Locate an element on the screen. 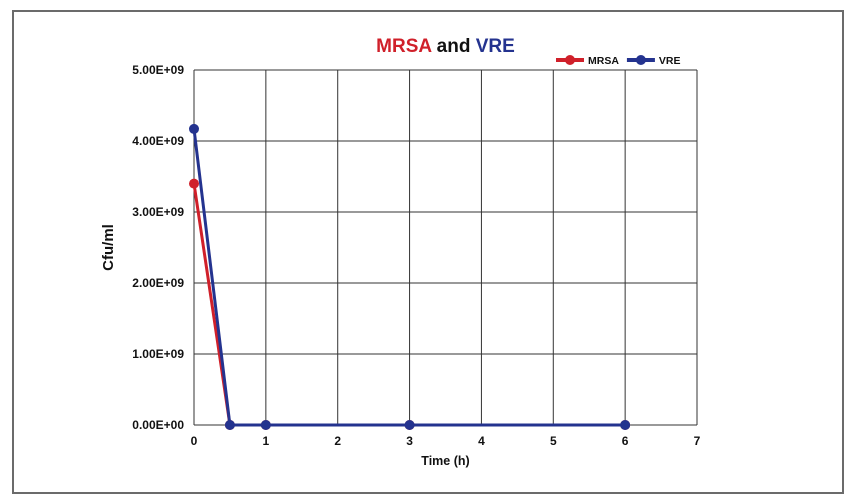  chart-title-part: and is located at coordinates (453, 46).